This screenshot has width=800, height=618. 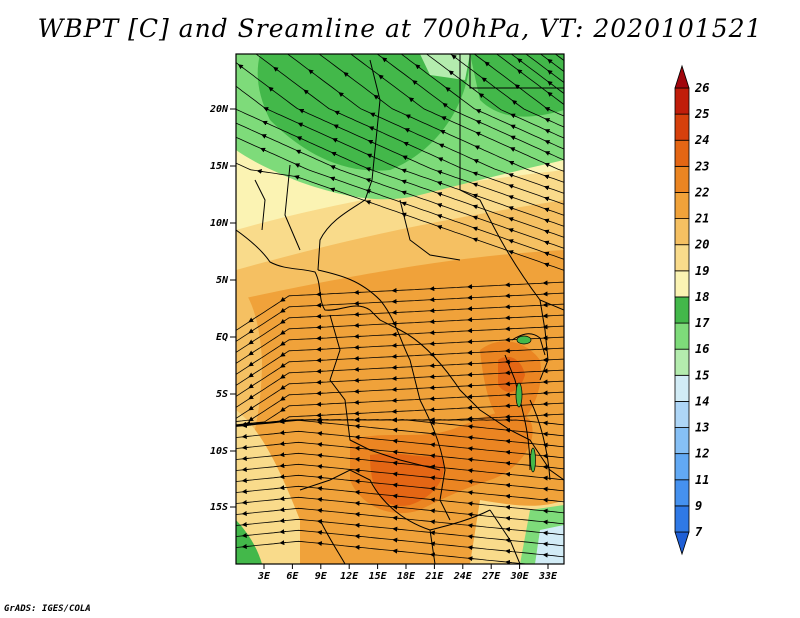 I want to click on lon-tick-label: 27E, so click(x=491, y=576).